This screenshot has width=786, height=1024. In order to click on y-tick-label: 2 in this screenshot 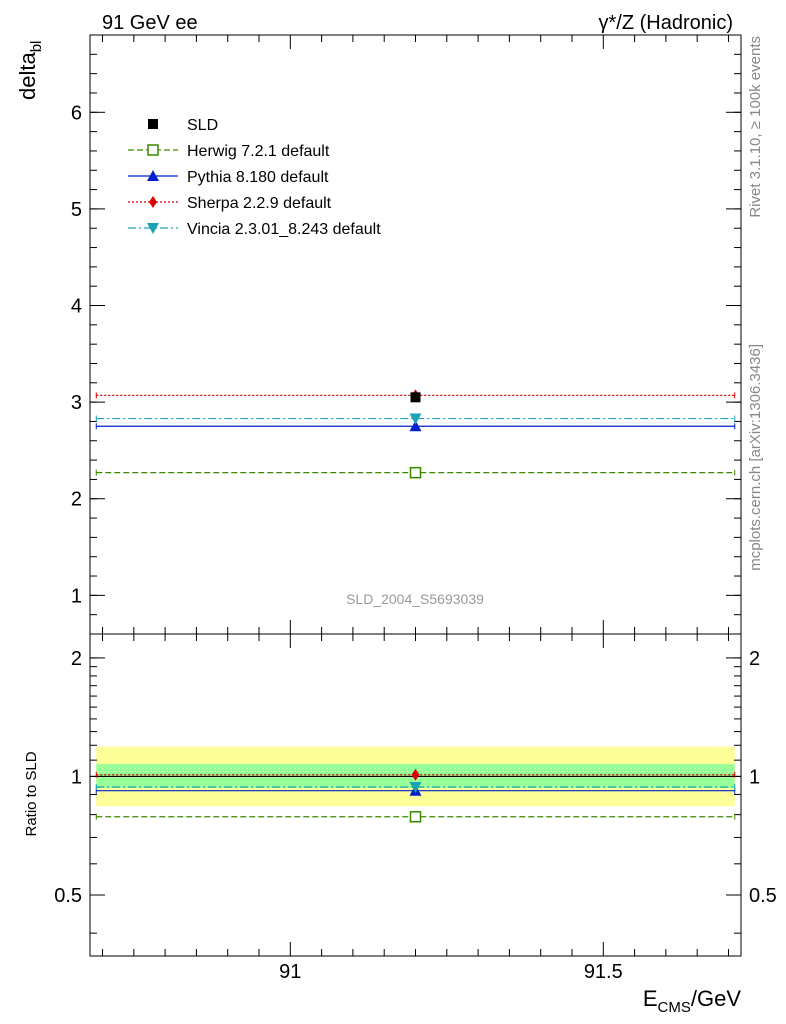, I will do `click(76, 500)`.